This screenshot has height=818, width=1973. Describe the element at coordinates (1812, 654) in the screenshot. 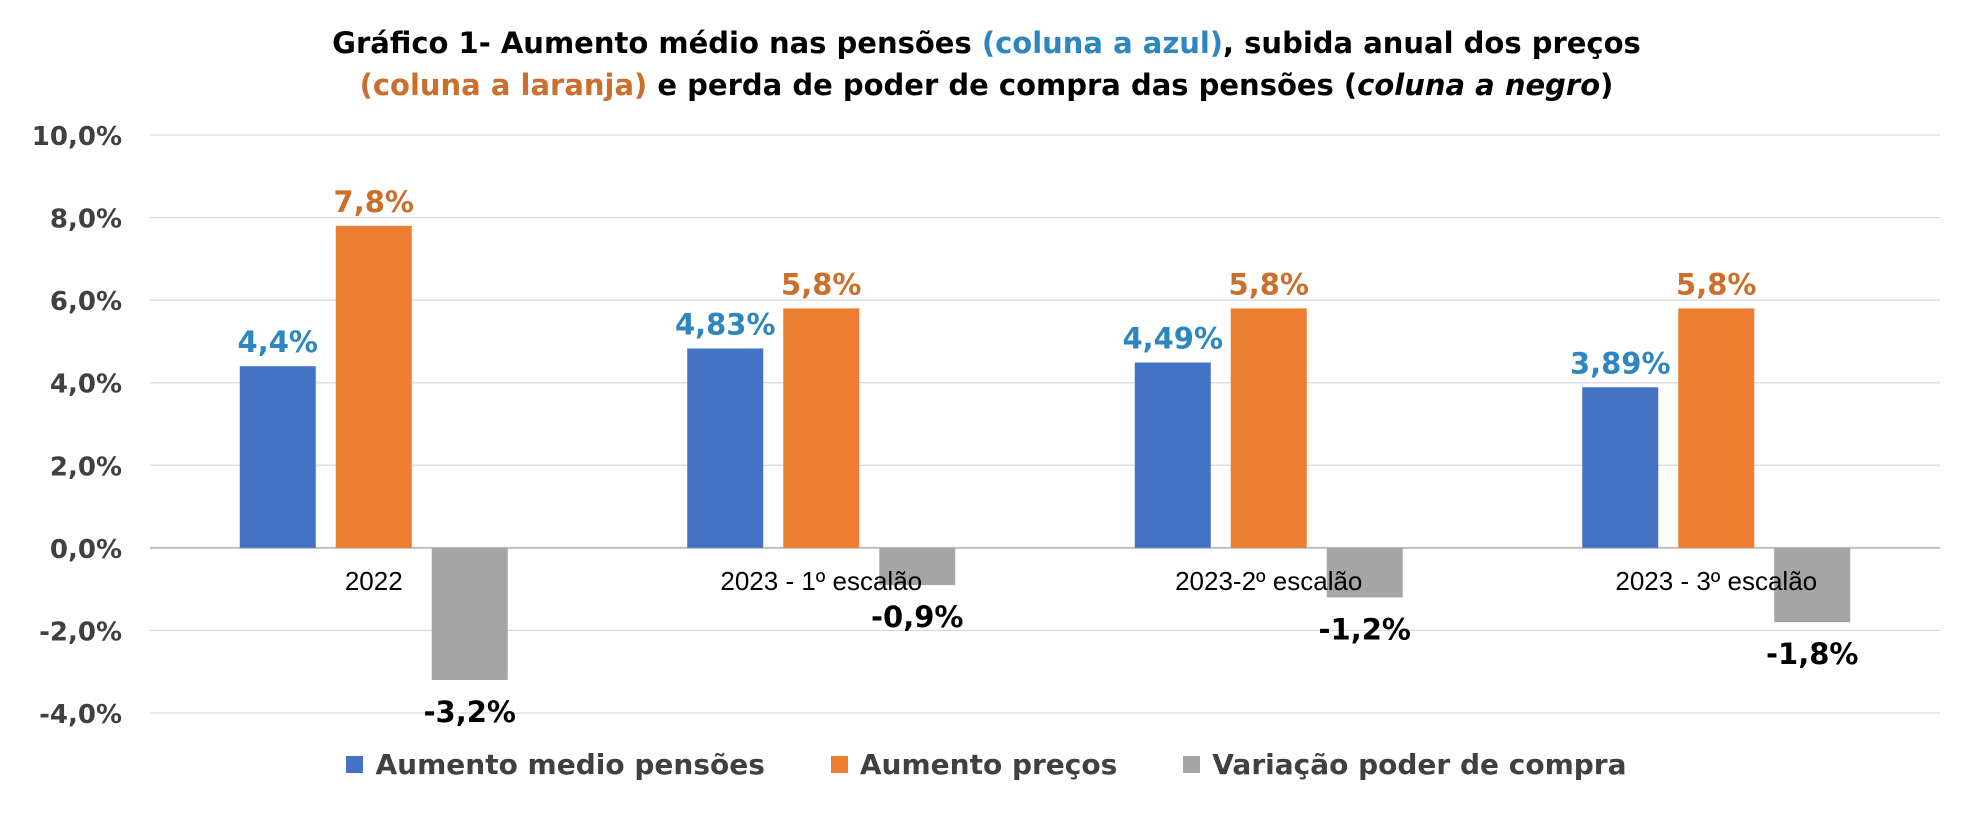

I see `data-label: -1,8%` at that location.